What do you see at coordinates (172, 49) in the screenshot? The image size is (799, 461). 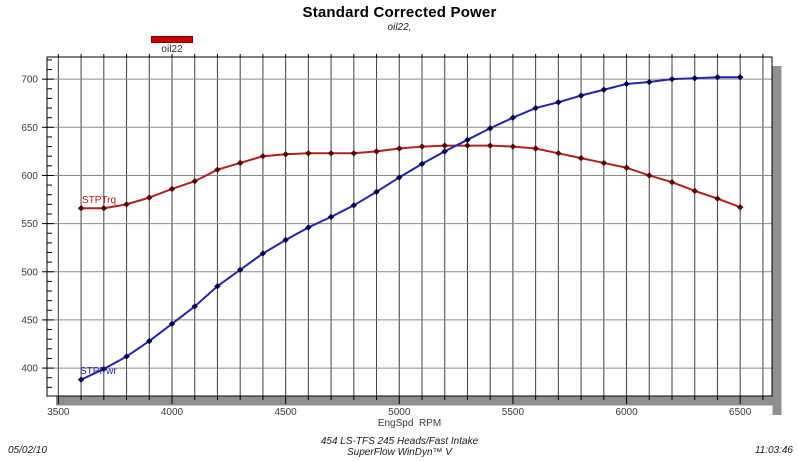 I see `legend-label: oil22` at bounding box center [172, 49].